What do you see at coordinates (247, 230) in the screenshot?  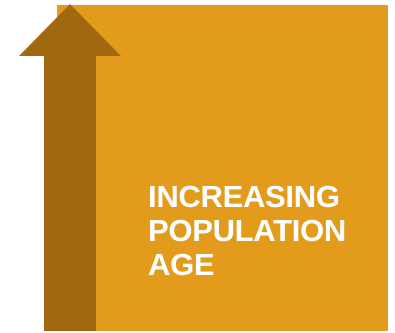 I see `label-line-2: POPULATION` at bounding box center [247, 230].